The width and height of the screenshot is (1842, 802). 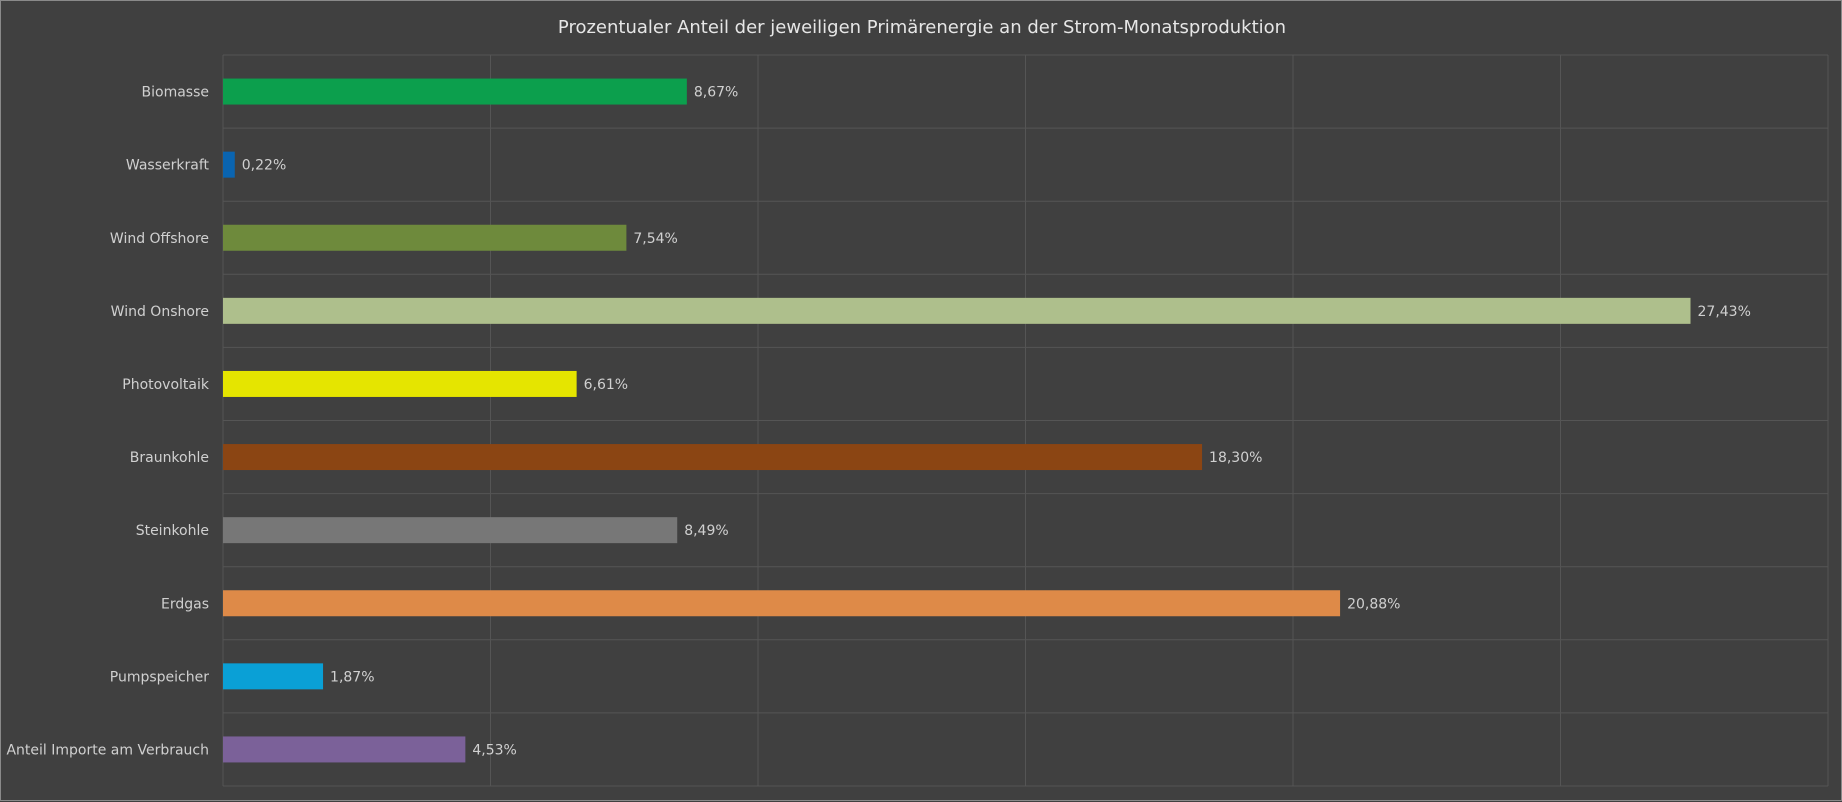 What do you see at coordinates (185, 604) in the screenshot?
I see `category-label: Erdgas` at bounding box center [185, 604].